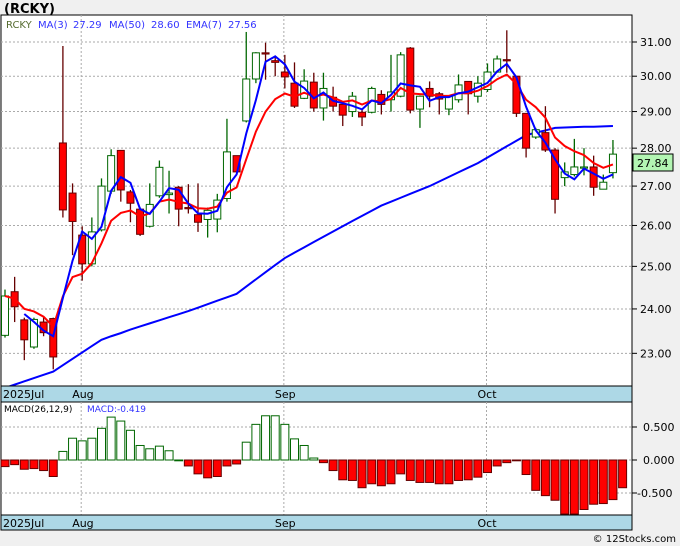  I want to click on legend-symbol: RCKY, so click(19, 25).